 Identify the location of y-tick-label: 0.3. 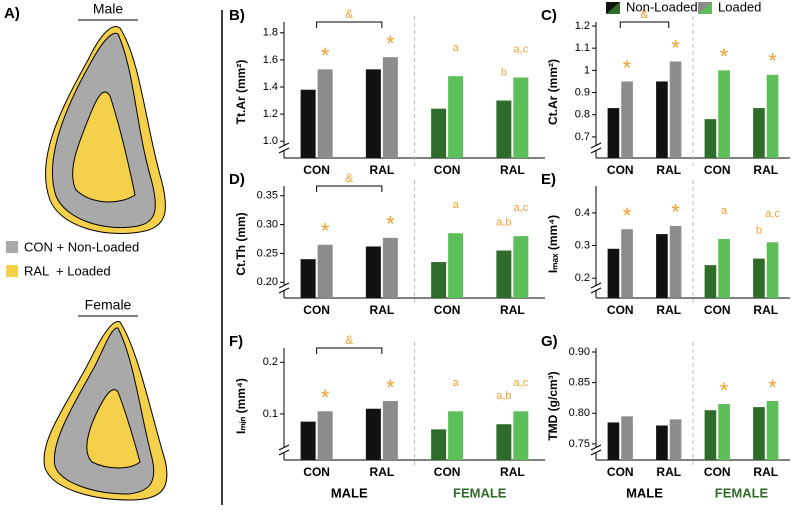
(582, 245).